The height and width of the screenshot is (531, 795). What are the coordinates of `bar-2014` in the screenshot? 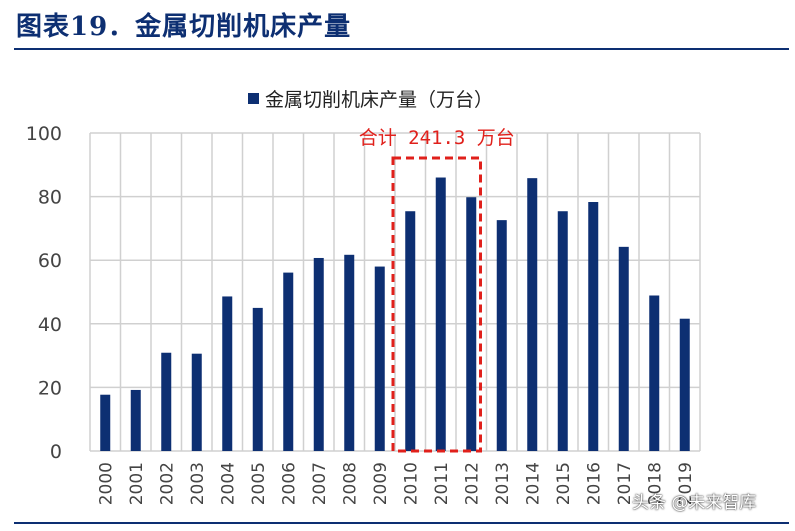 It's located at (532, 314).